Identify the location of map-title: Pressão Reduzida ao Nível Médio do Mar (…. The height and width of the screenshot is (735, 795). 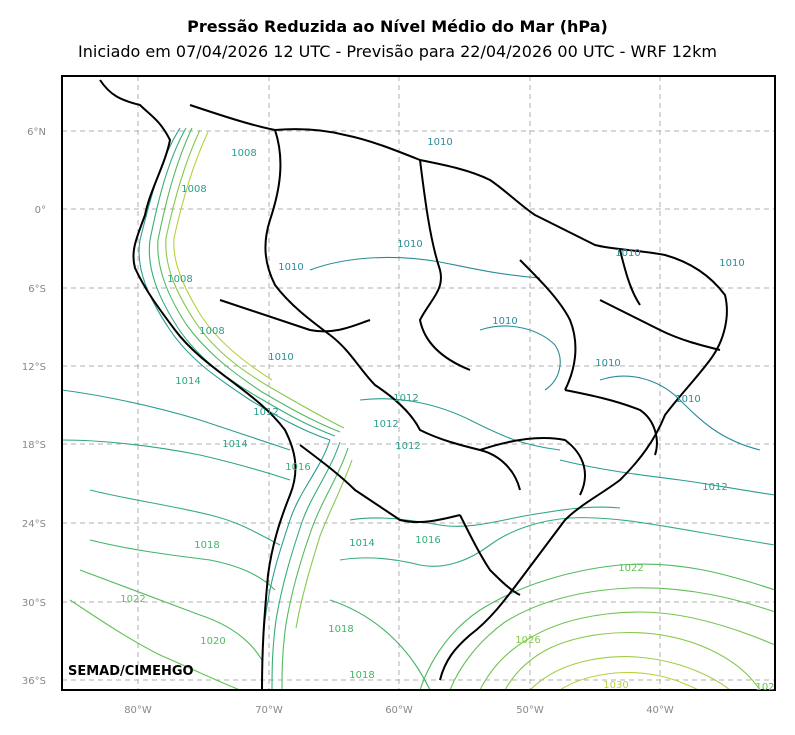
(397, 26).